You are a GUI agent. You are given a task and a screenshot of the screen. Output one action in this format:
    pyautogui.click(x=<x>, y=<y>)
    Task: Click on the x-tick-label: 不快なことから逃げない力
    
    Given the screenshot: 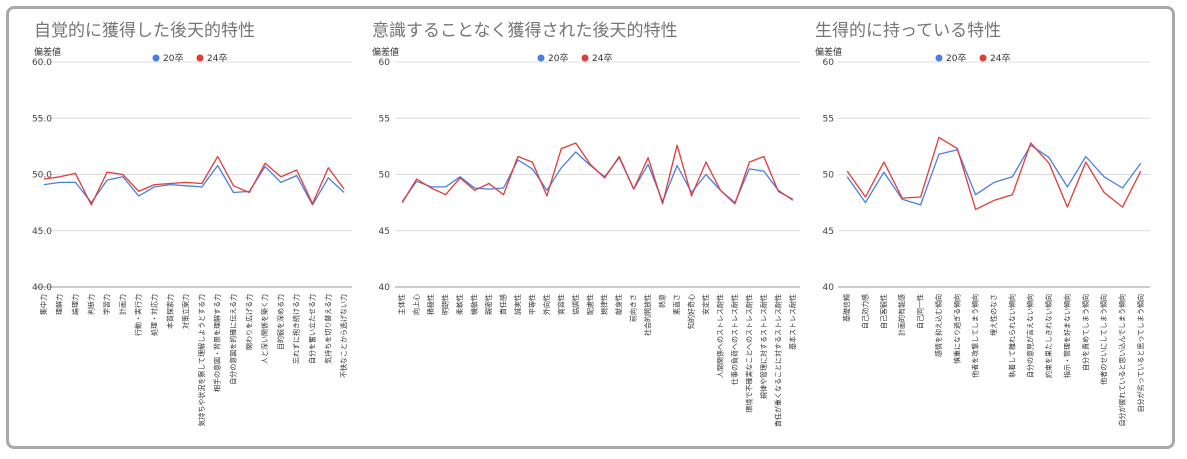 What is the action you would take?
    pyautogui.click(x=343, y=336)
    